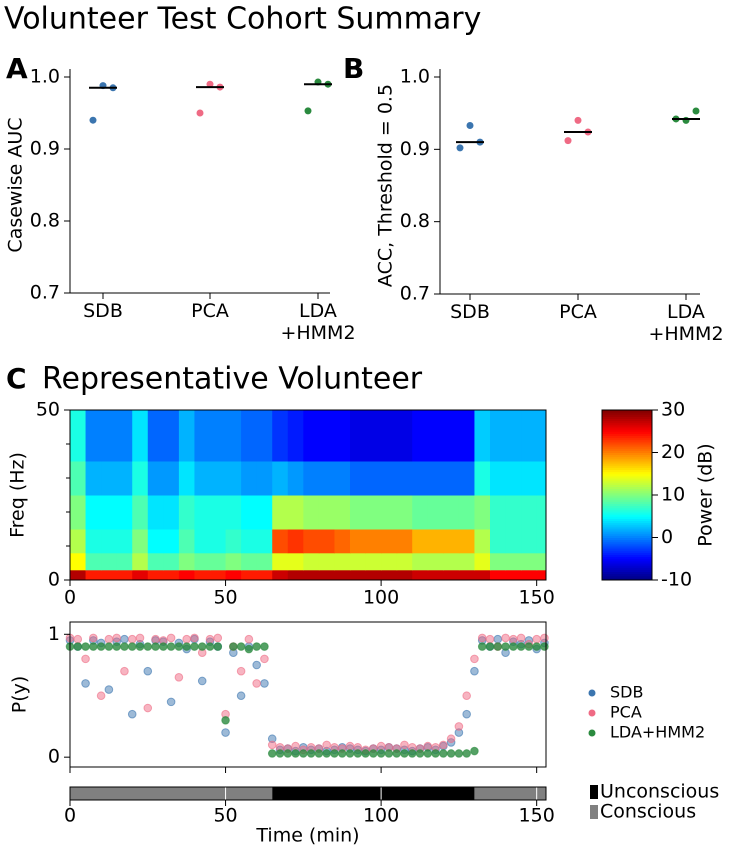  Describe the element at coordinates (578, 312) in the screenshot. I see `x-tick-label: PCA` at that location.